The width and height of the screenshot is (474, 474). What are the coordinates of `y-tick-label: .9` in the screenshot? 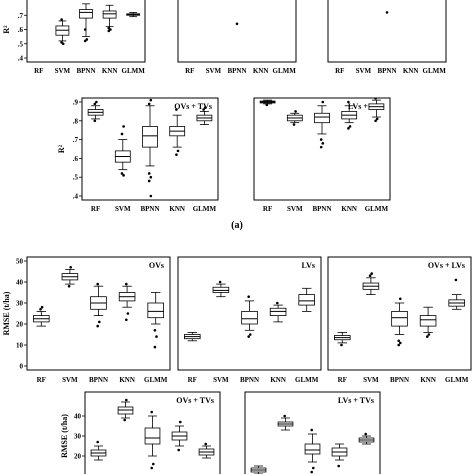 It's located at (76, 103).